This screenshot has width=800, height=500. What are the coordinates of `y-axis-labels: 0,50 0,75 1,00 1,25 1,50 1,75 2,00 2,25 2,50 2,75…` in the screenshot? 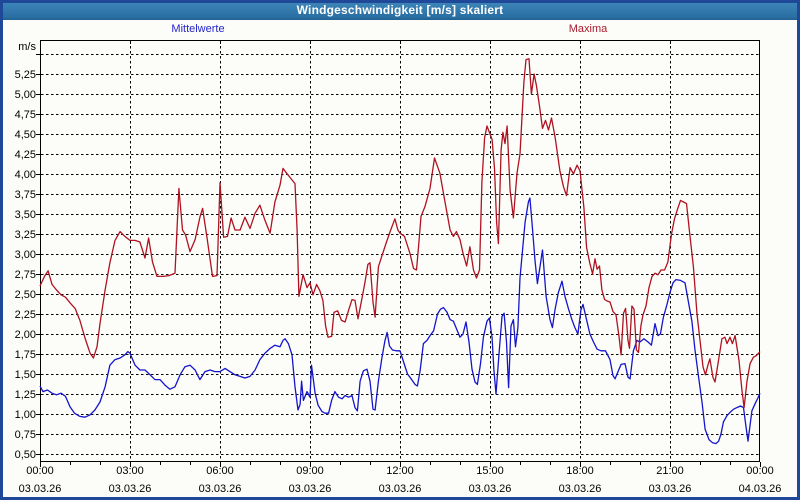 It's located at (25, 265).